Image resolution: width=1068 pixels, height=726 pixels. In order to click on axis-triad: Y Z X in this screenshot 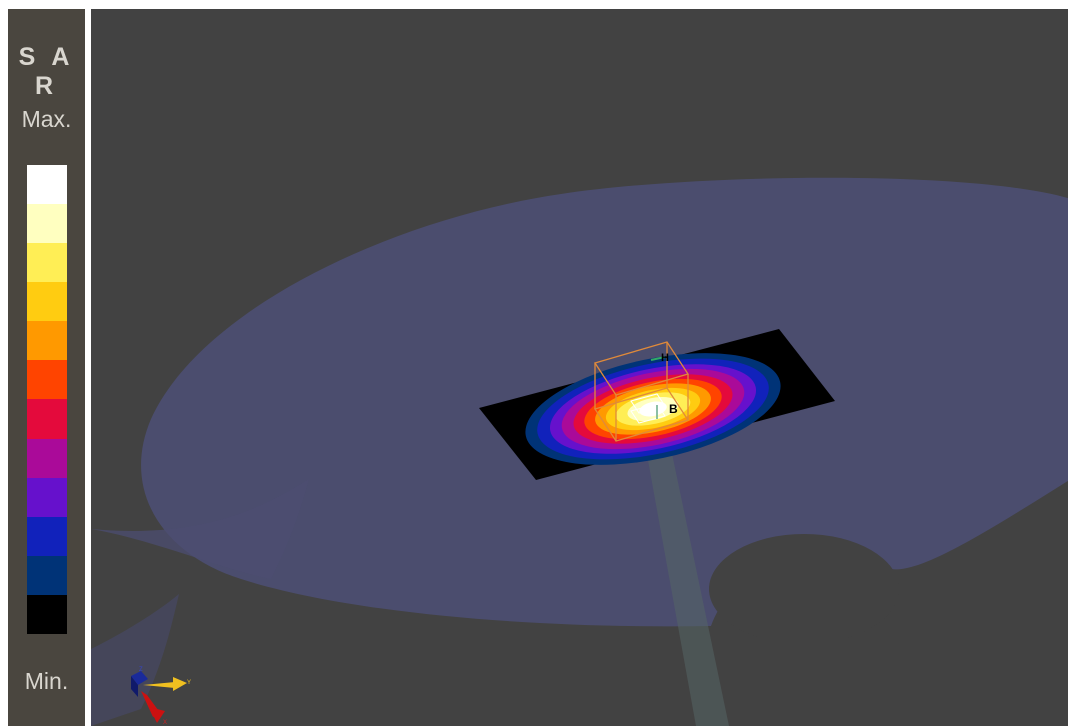, I will do `click(161, 696)`.